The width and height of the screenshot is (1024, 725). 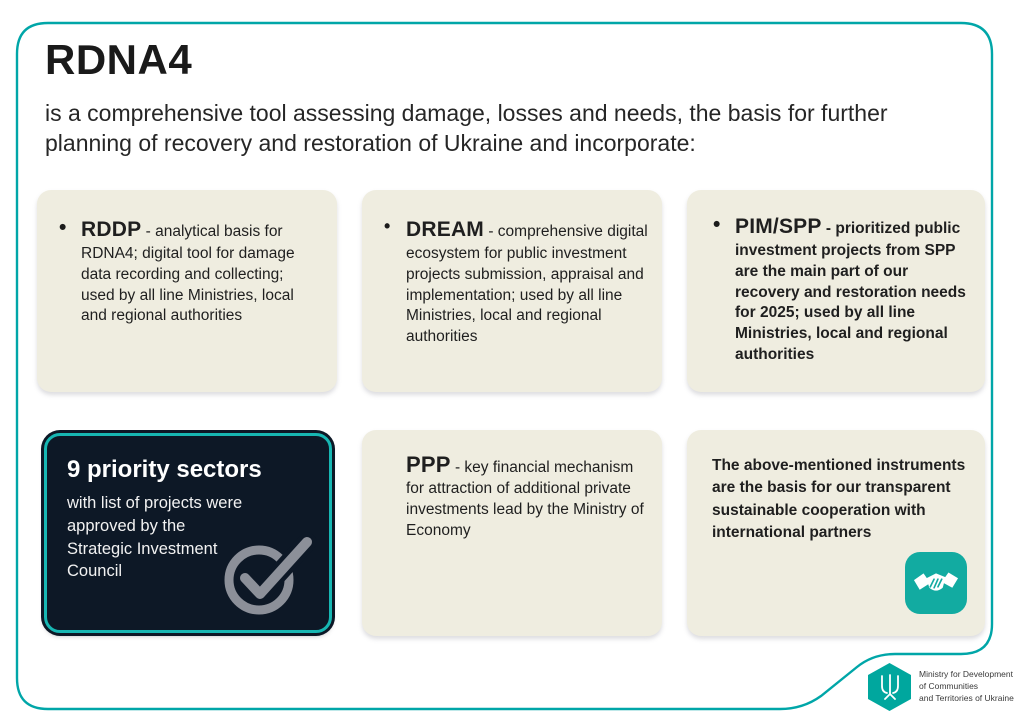 I want to click on card-pim-spp-term: PIM/SPP, so click(x=778, y=226).